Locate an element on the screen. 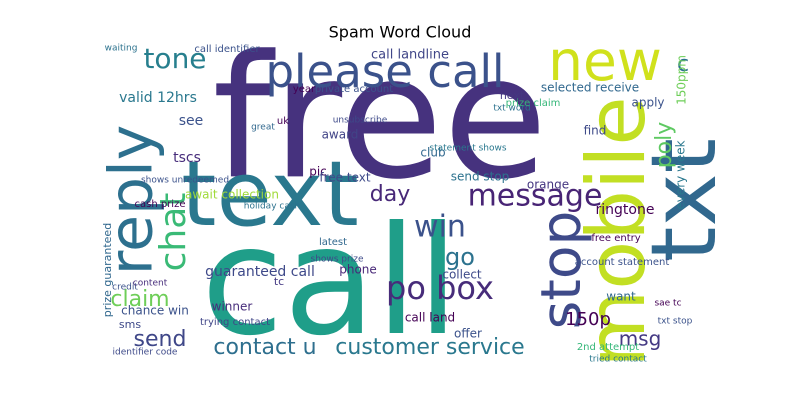 The image size is (800, 400). word: identifier code is located at coordinates (145, 353).